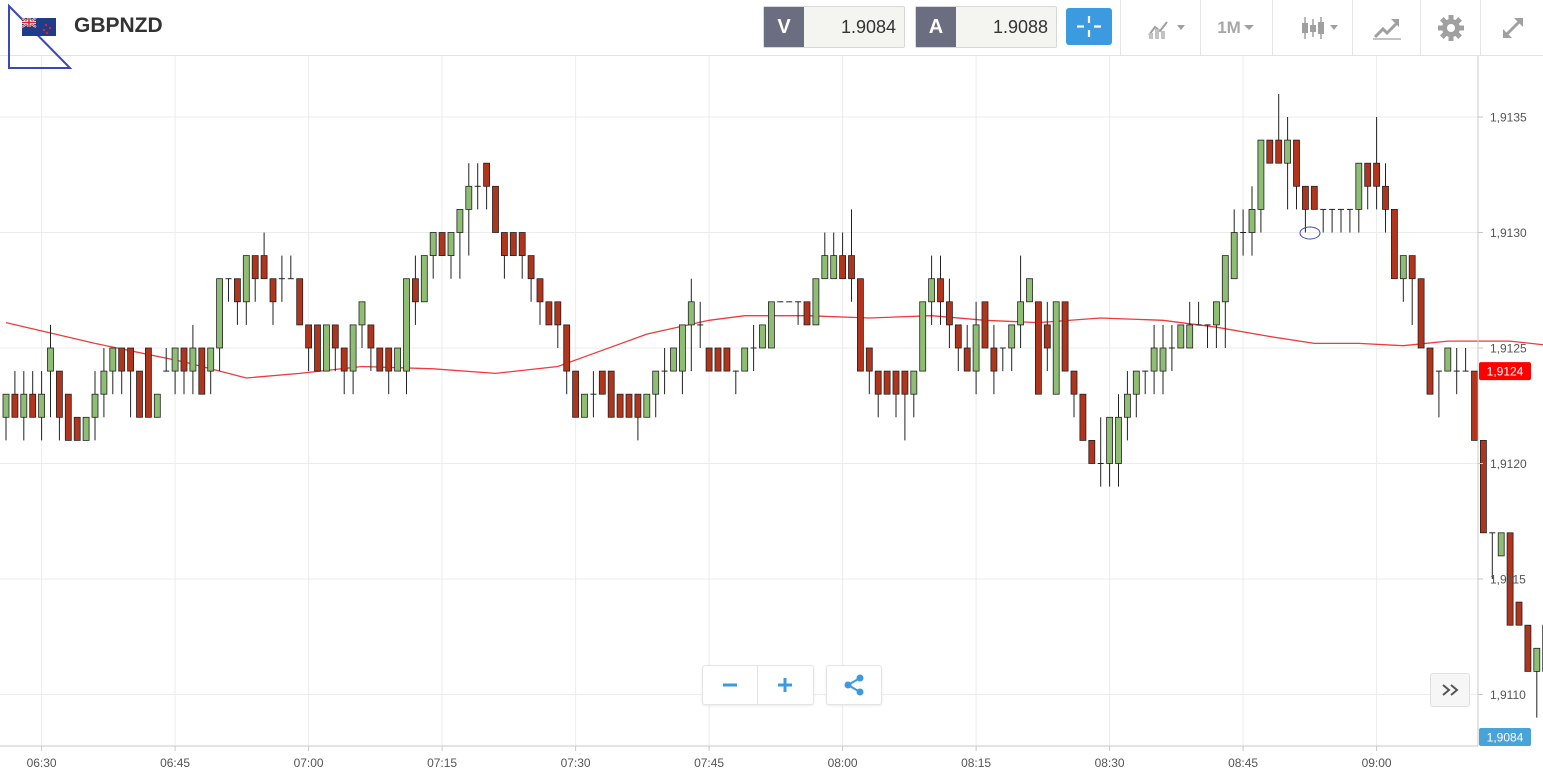  What do you see at coordinates (834, 27) in the screenshot?
I see `sell-price-box: V 1.9084` at bounding box center [834, 27].